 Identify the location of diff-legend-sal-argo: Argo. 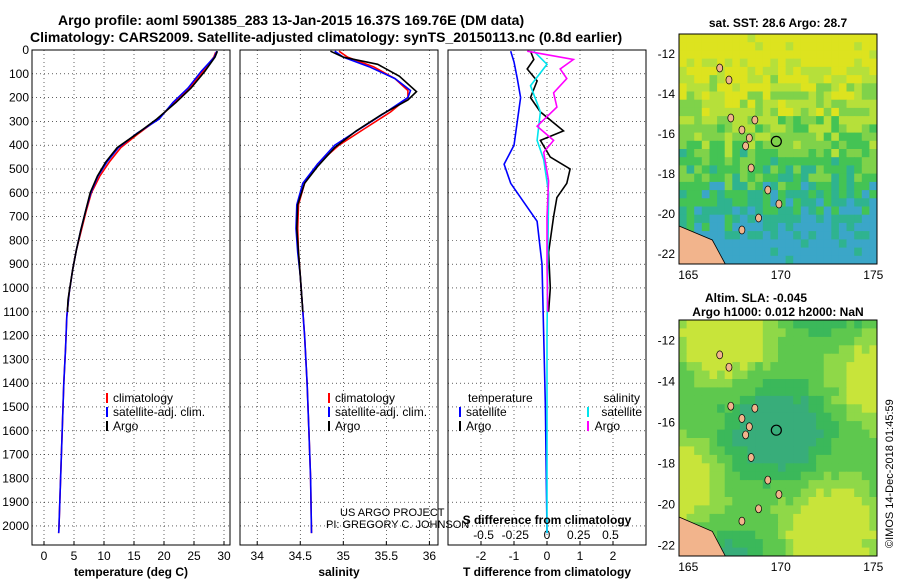
(608, 426).